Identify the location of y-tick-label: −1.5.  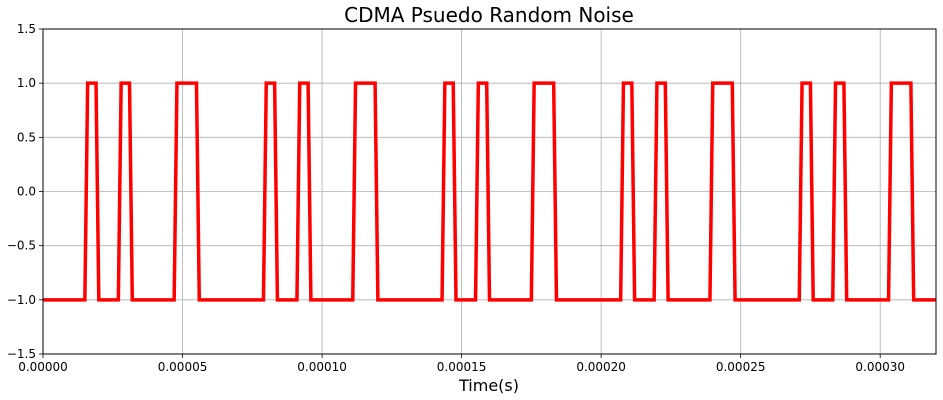
(21, 354).